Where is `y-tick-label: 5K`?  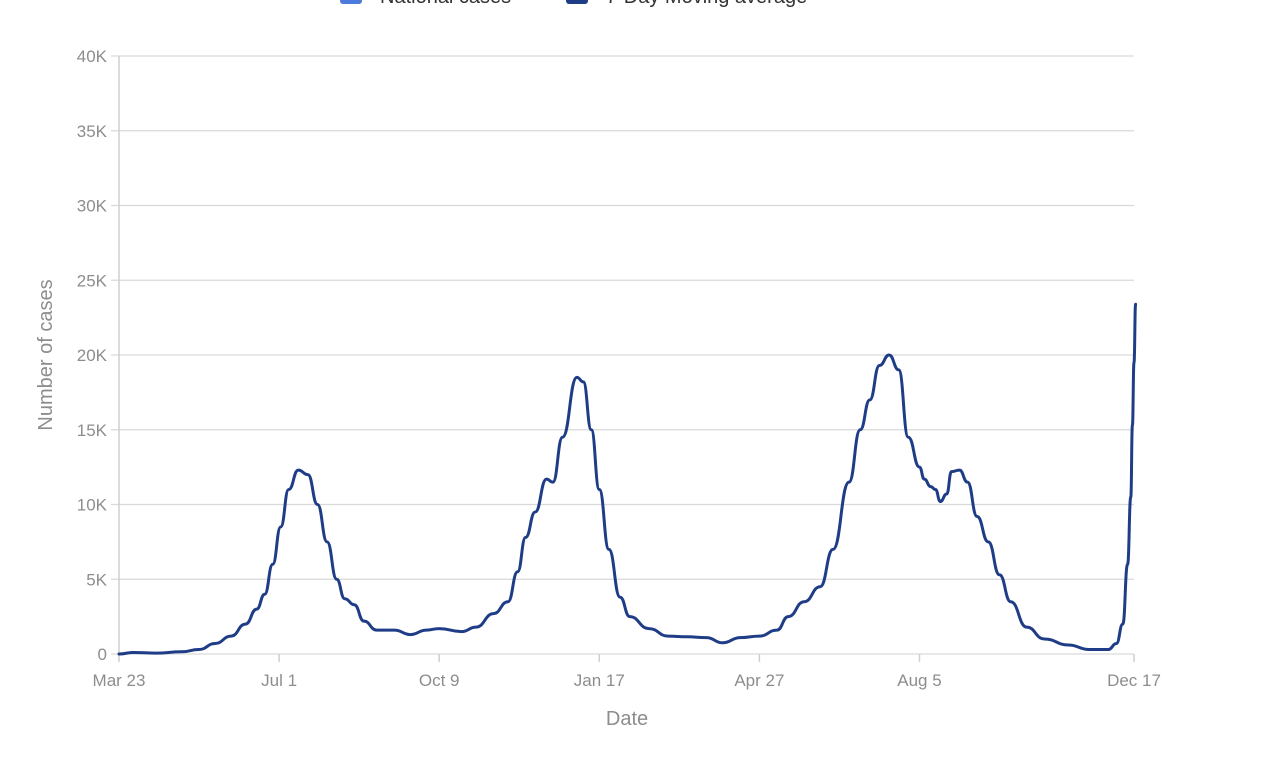 y-tick-label: 5K is located at coordinates (96, 579).